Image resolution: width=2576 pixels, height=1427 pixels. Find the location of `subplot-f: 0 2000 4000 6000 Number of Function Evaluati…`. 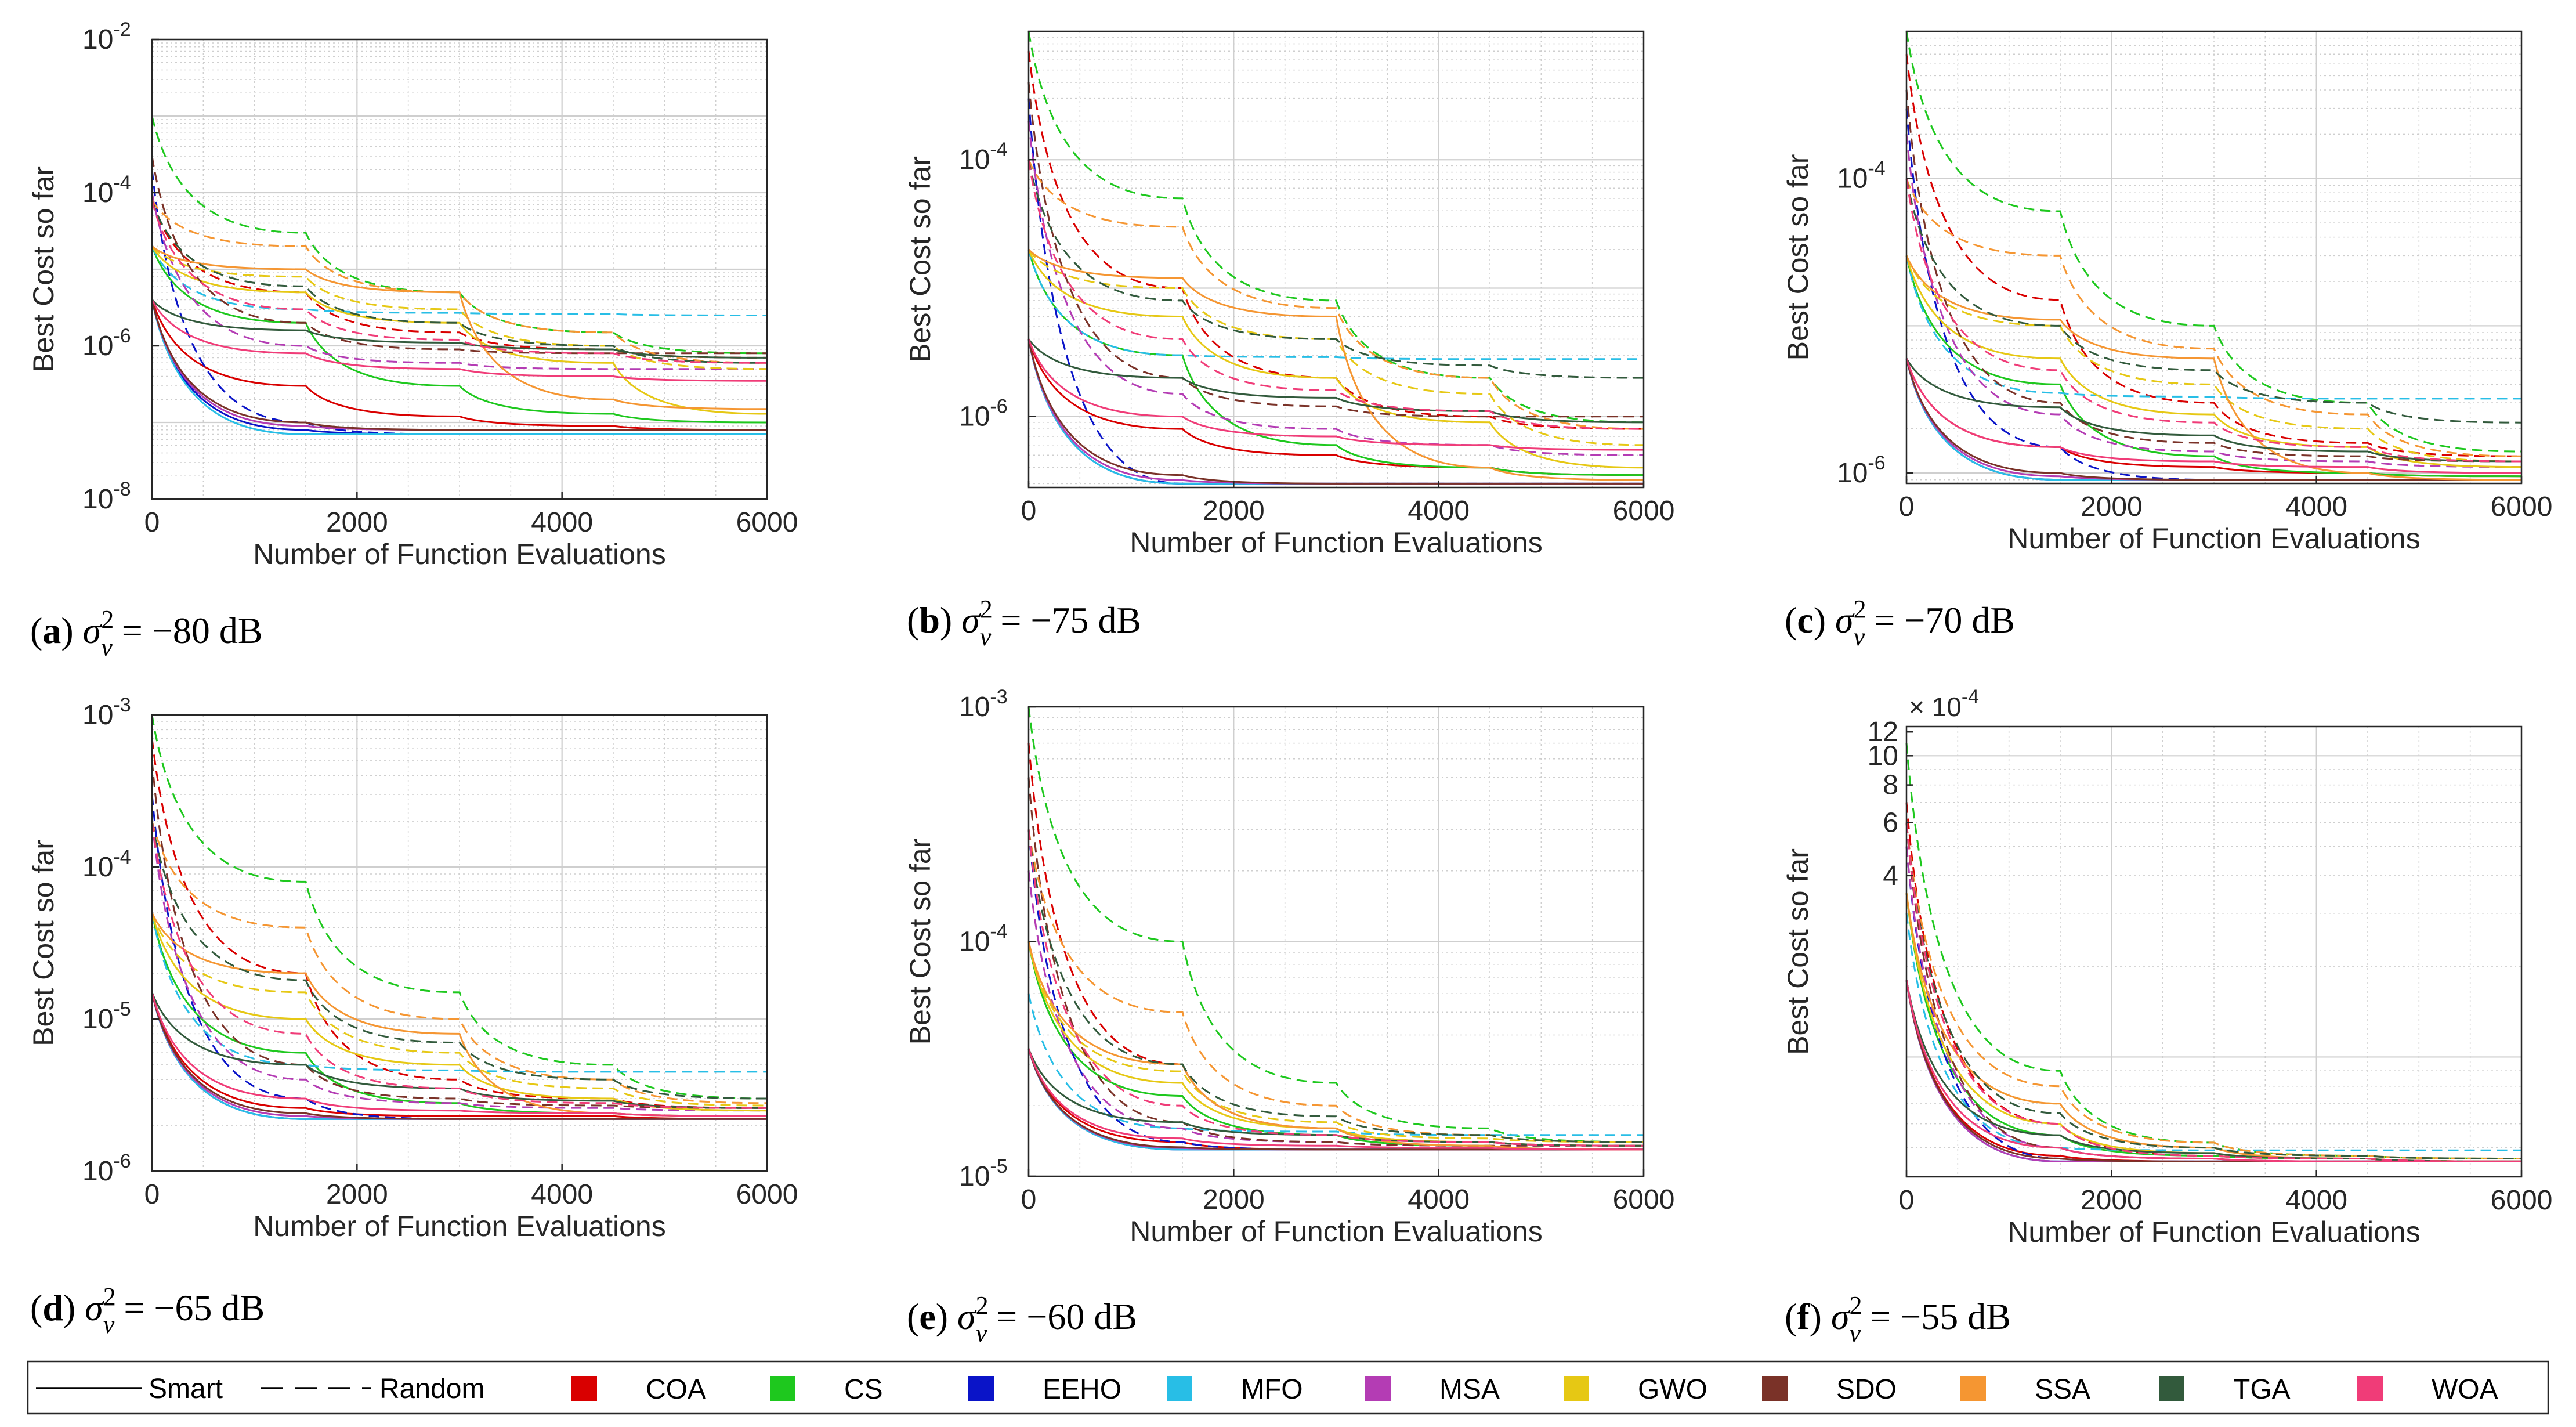

subplot-f: 0 2000 4000 6000 Number of Function Evaluati… is located at coordinates (2167, 1016).